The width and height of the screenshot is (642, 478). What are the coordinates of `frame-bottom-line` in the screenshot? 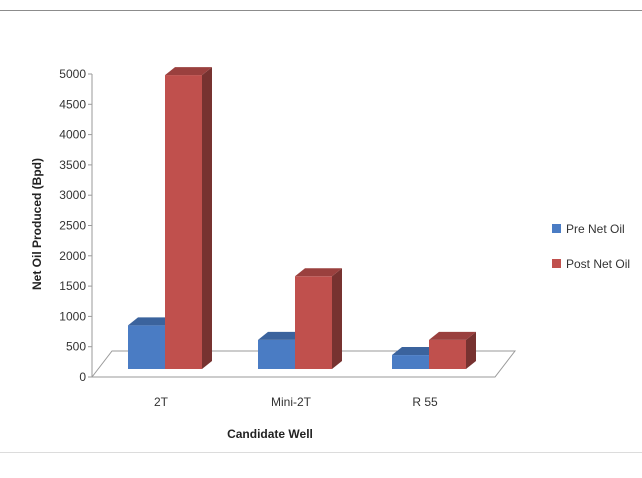 It's located at (321, 452).